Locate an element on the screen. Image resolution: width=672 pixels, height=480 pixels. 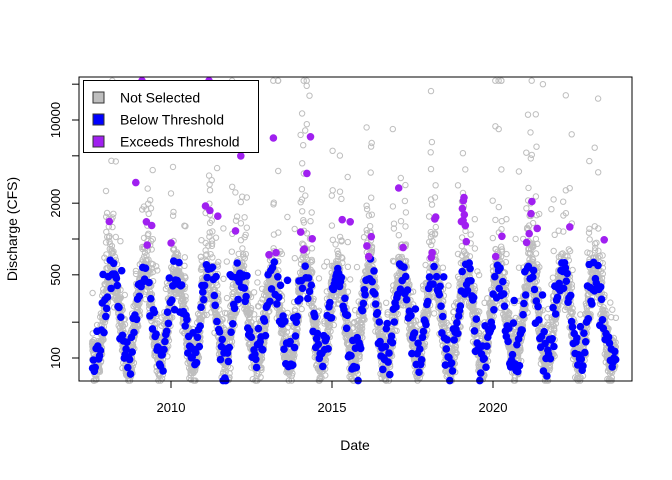
legend-label-exceeds-threshold: Exceeds Threshold is located at coordinates (180, 142).